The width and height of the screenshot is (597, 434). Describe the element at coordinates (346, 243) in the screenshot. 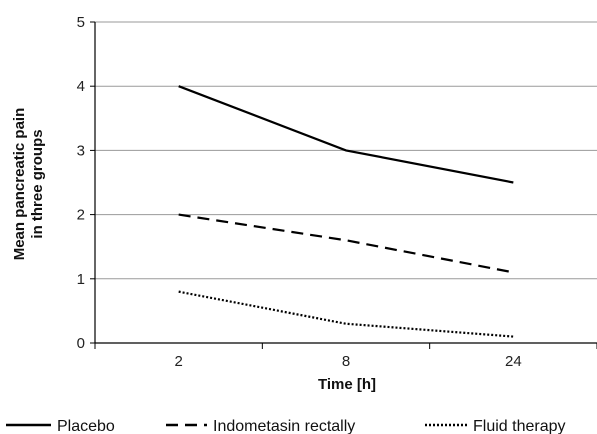

I see `series-line-indometasin-rectally` at that location.